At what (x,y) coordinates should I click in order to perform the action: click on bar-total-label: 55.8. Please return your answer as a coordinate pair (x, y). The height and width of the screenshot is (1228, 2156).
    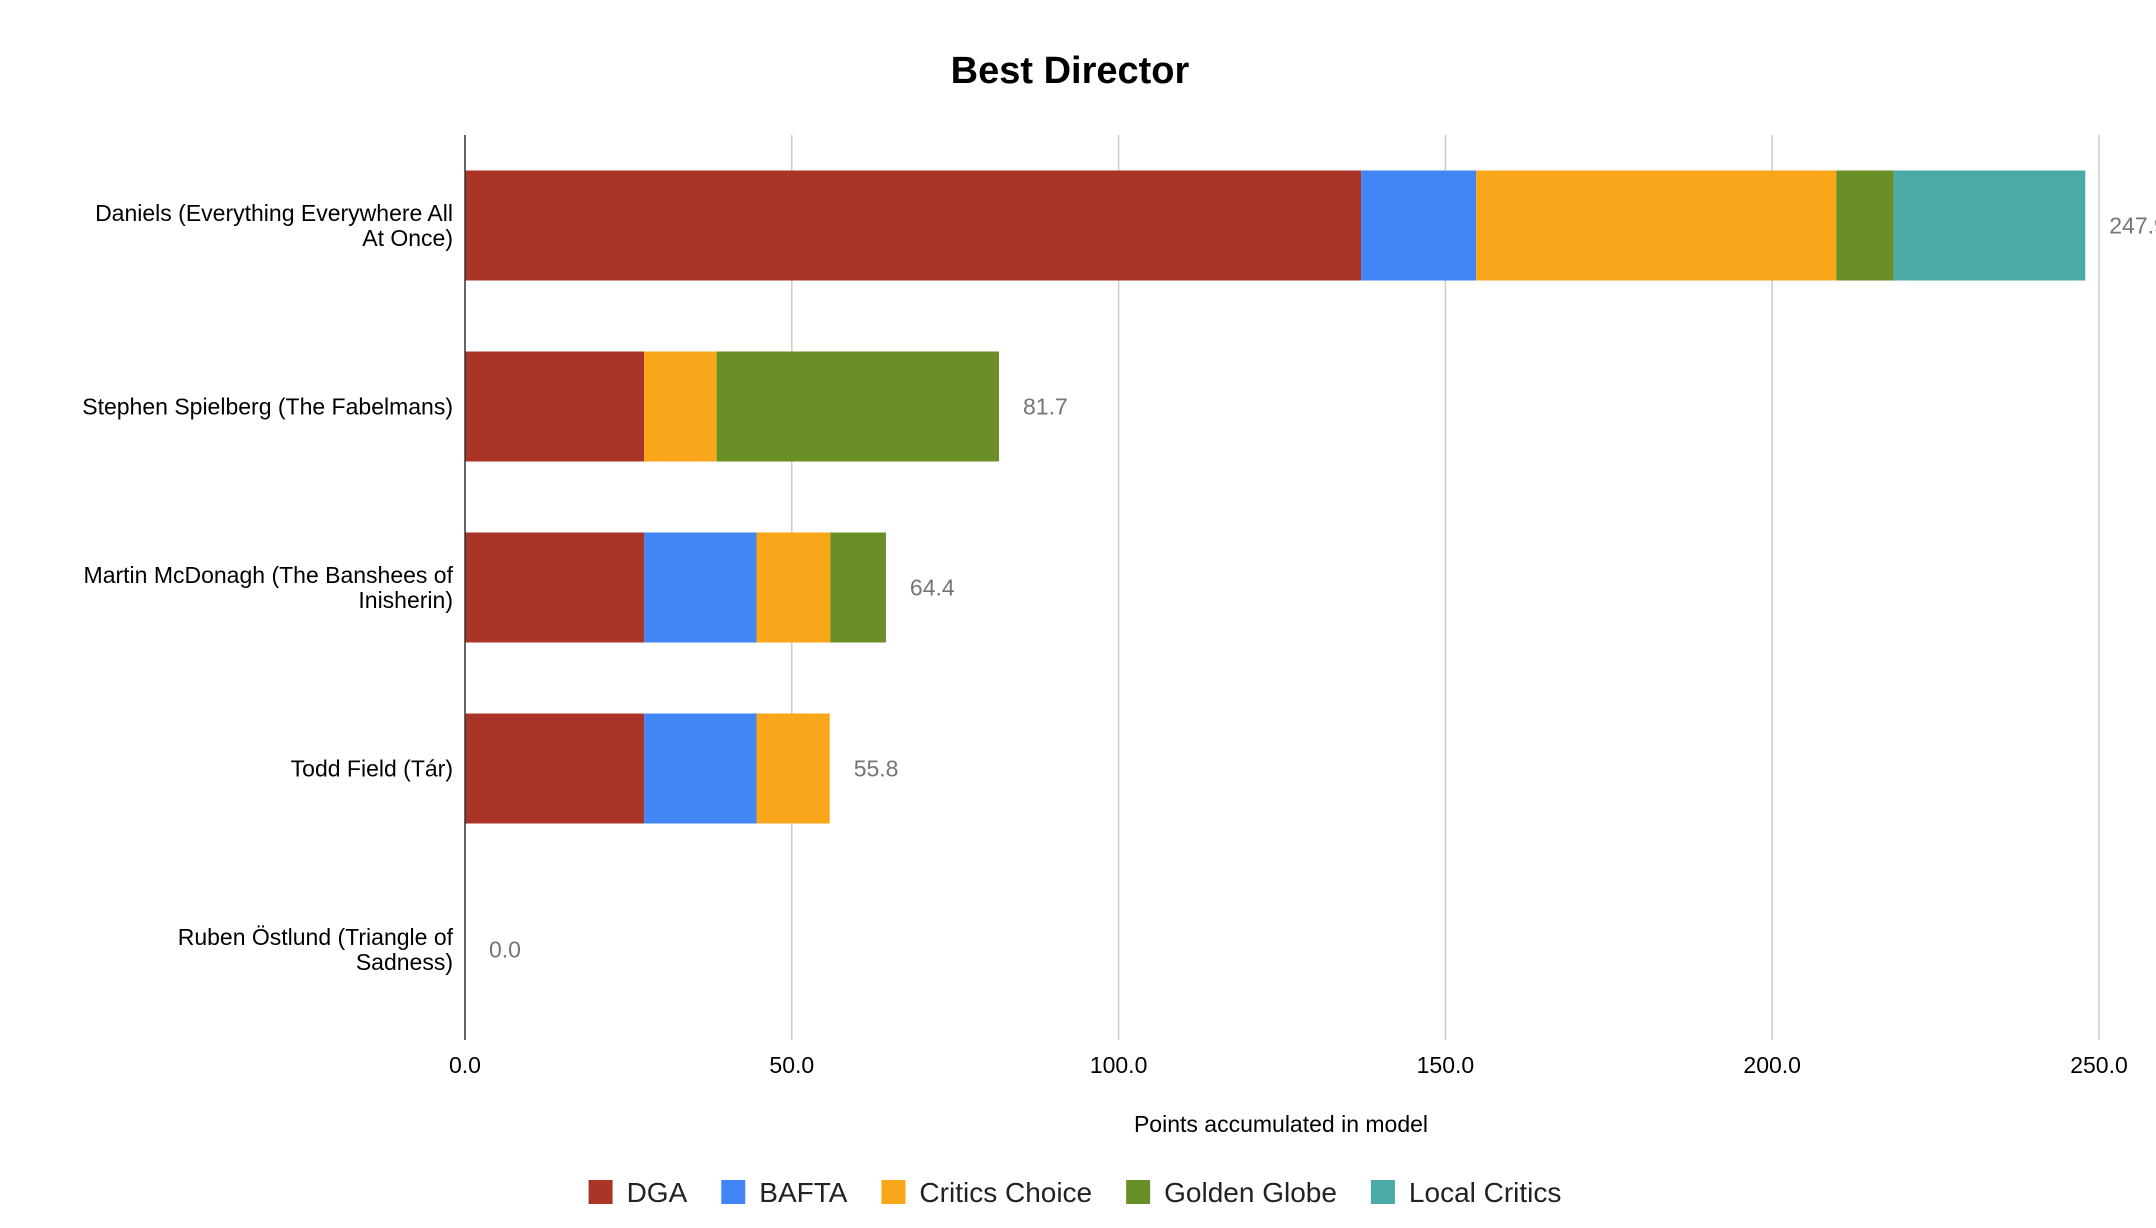
    Looking at the image, I should click on (876, 769).